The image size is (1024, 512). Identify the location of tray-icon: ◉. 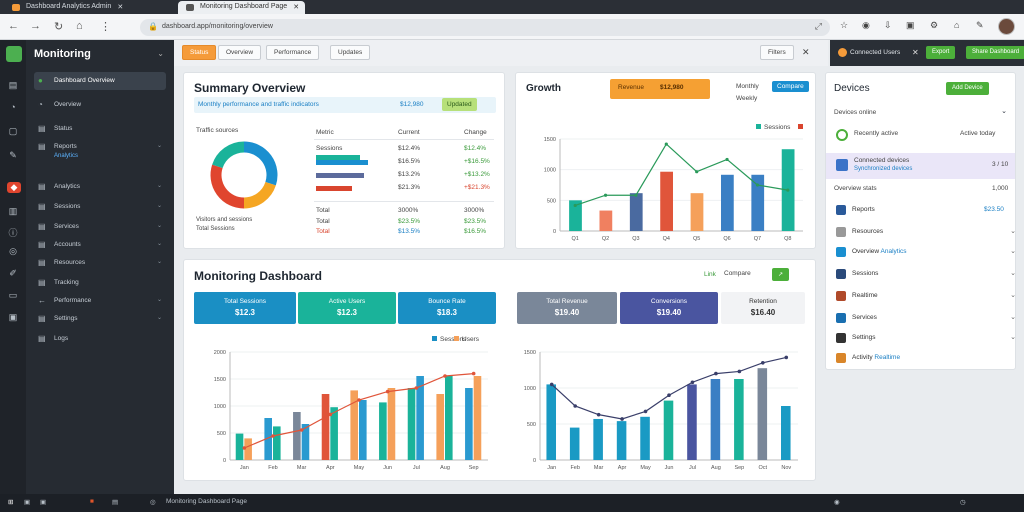
(837, 502).